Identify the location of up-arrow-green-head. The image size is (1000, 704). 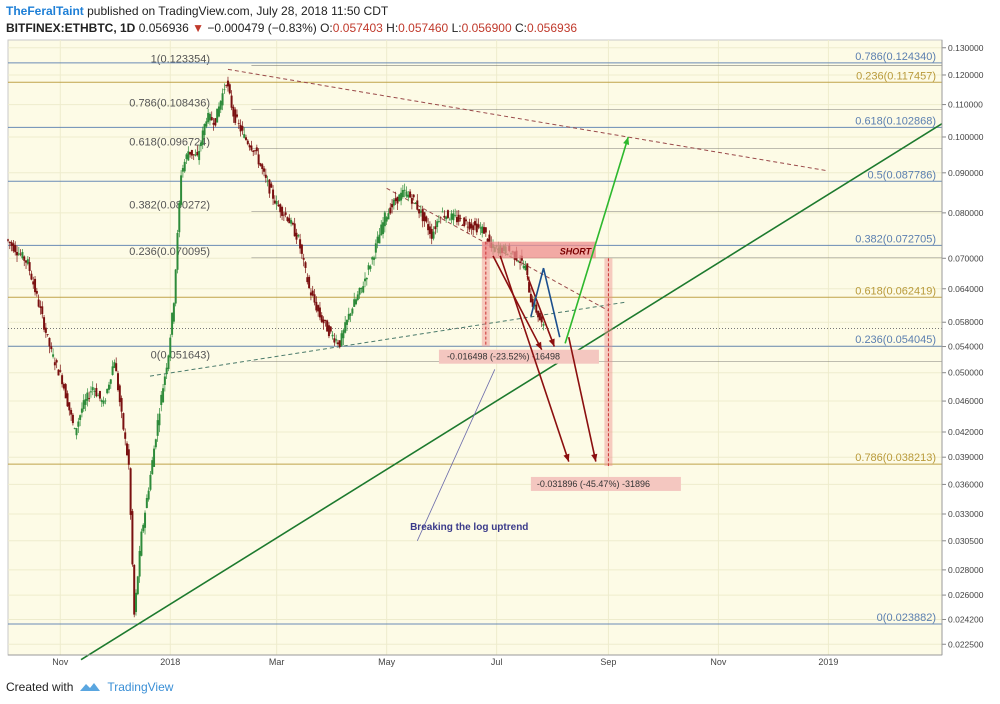
(626, 140).